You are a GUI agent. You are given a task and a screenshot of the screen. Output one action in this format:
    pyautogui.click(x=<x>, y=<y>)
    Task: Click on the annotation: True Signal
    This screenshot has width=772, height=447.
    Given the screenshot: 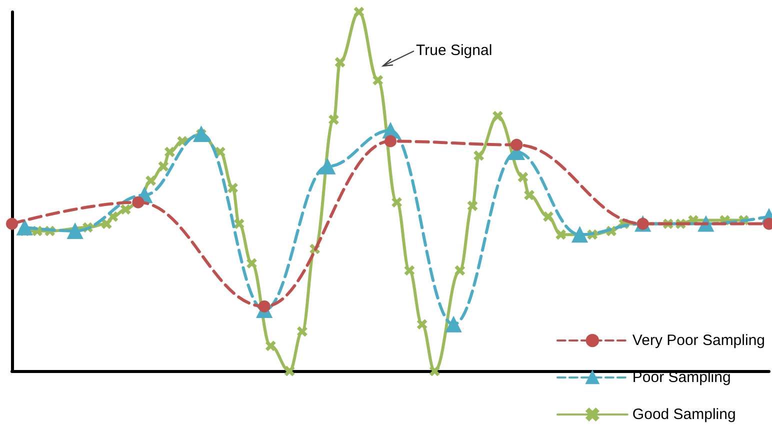 What is the action you would take?
    pyautogui.click(x=454, y=50)
    